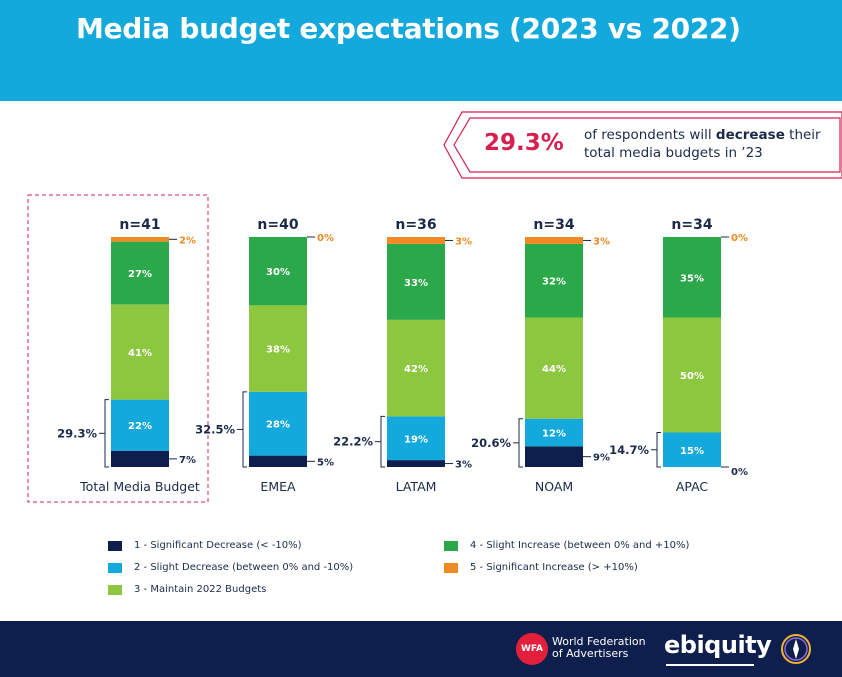  What do you see at coordinates (408, 28) in the screenshot?
I see `page-title: Media budget expectations (2023 vs 2022)` at bounding box center [408, 28].